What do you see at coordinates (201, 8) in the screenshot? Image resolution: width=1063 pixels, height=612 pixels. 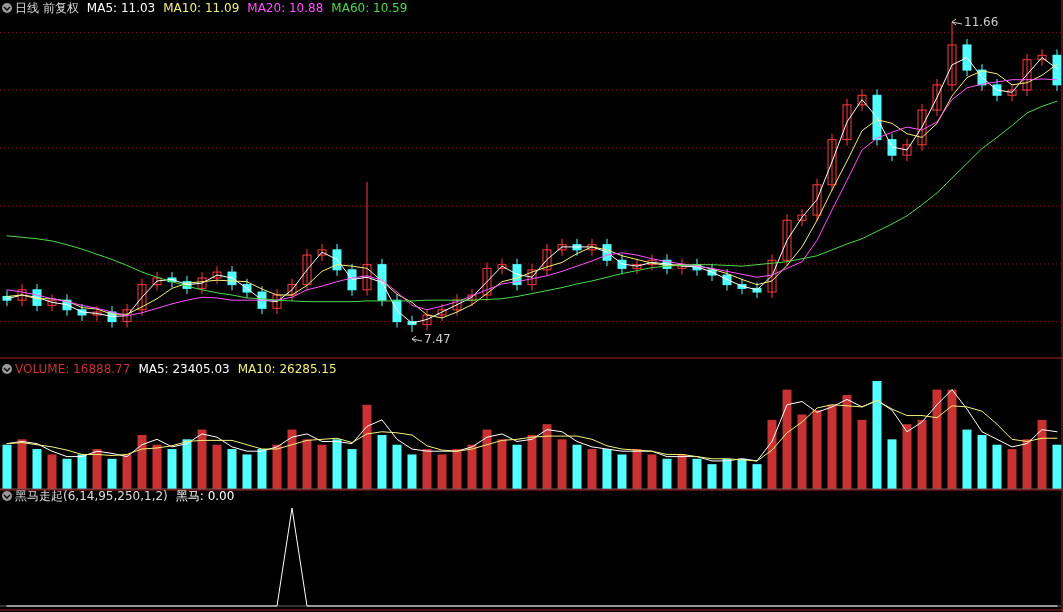 I see `text: MA10: 11.09` at bounding box center [201, 8].